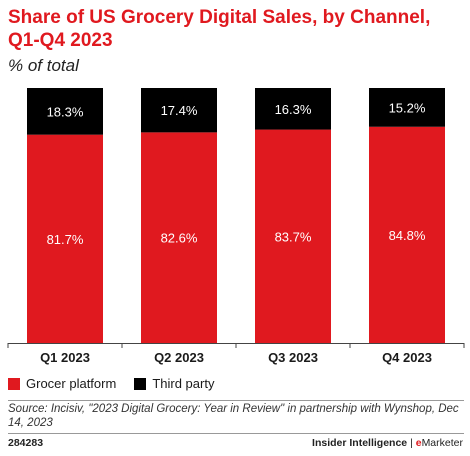 This screenshot has width=470, height=456. I want to click on footer-divider, so click(236, 433).